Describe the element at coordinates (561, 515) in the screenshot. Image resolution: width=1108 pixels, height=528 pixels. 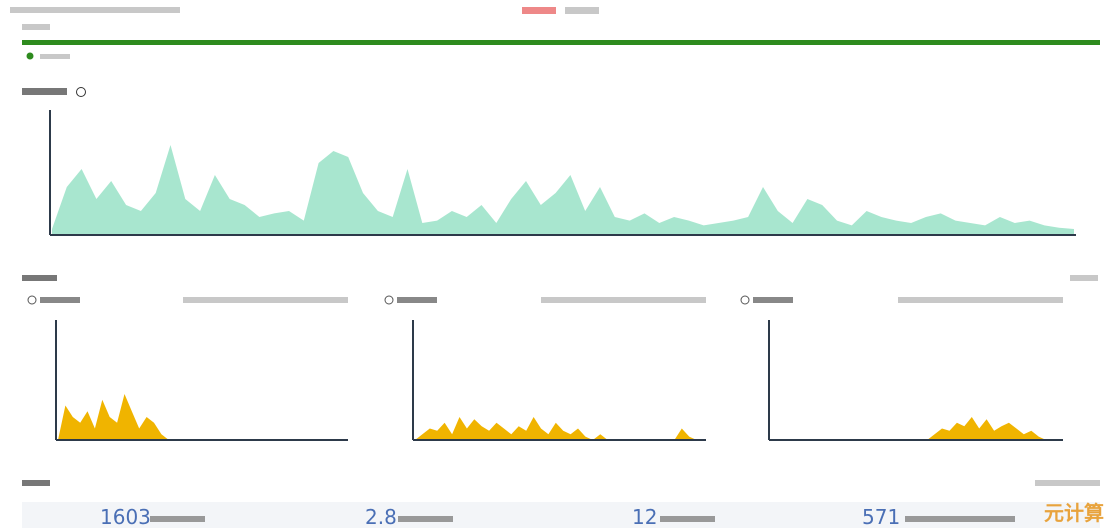
I see `stats-panel` at that location.